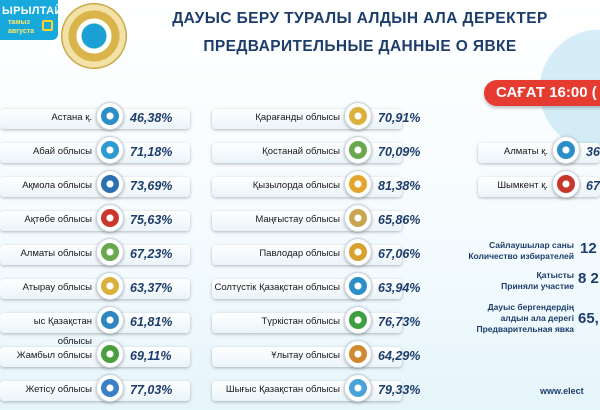 Image resolution: width=600 pixels, height=410 pixels. I want to click on logo-date-ru: августа, so click(21, 31).